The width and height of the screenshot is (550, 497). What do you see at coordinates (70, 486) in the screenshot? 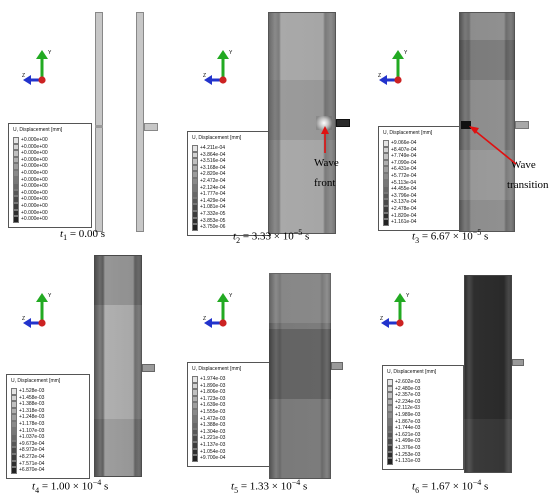
I see `time-caption: t4 = 1.00 × 10−4 s` at bounding box center [70, 486].